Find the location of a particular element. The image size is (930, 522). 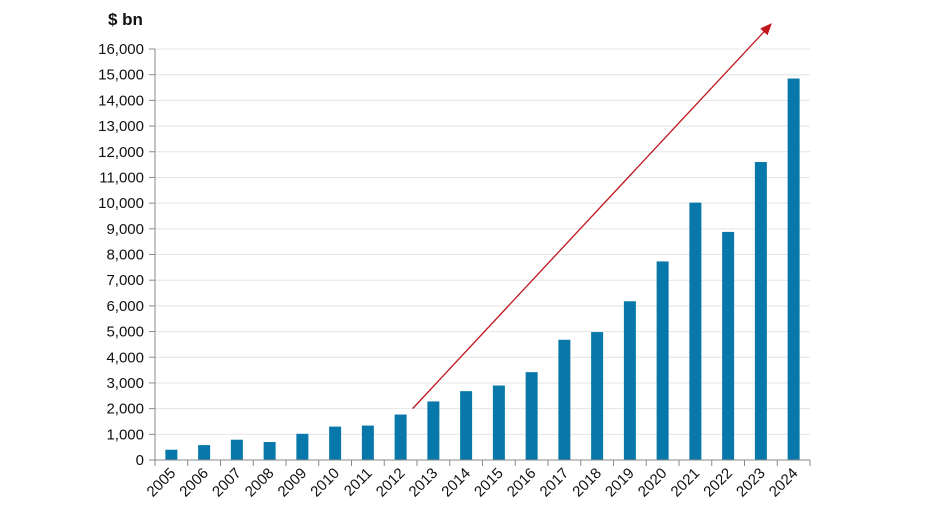

bar-2012 is located at coordinates (400, 437).